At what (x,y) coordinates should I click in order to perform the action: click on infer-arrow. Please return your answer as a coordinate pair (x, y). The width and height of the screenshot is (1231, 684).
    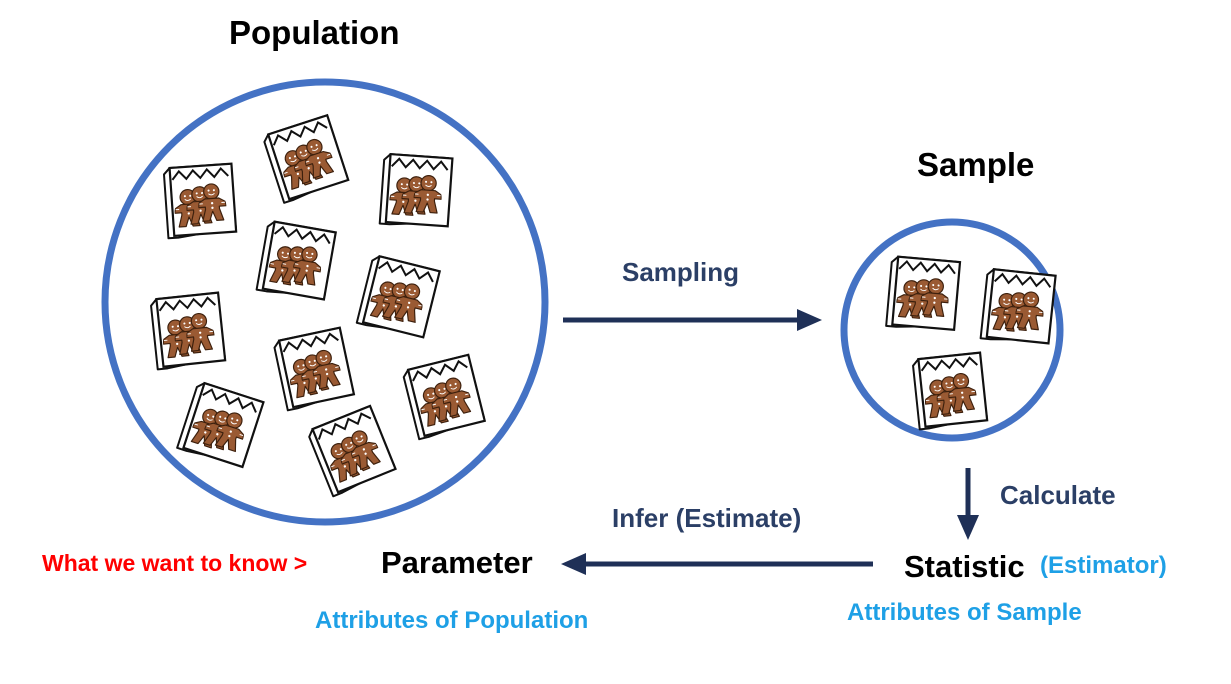
    Looking at the image, I should click on (717, 564).